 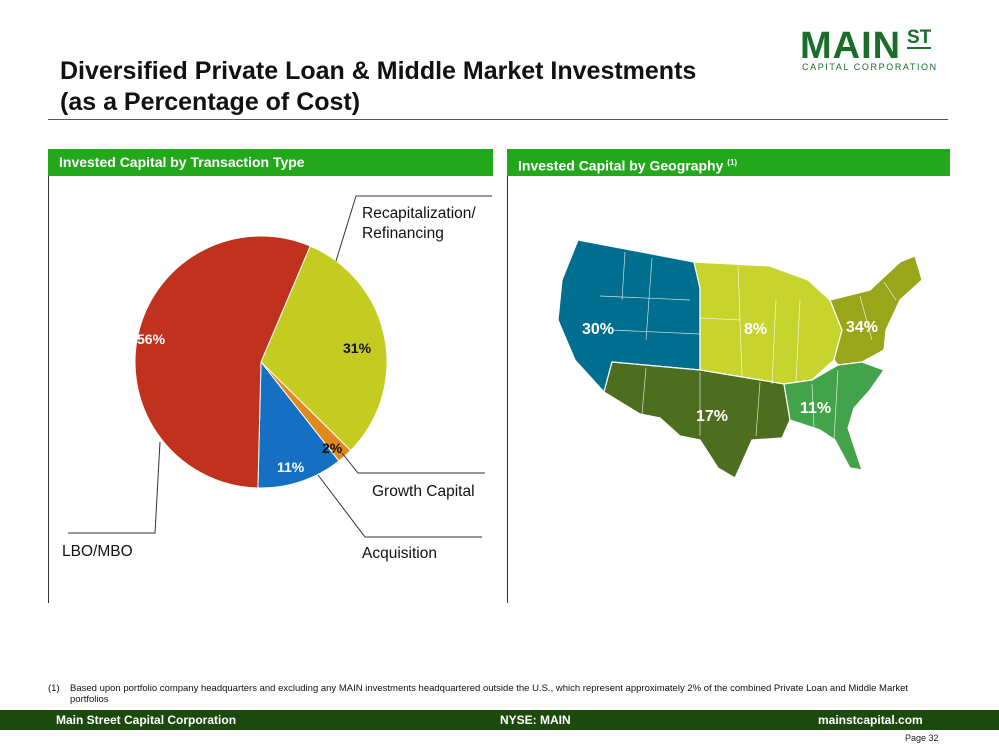 I want to click on logo-subtitle: CAPITAL CORPORATION, so click(x=870, y=67).